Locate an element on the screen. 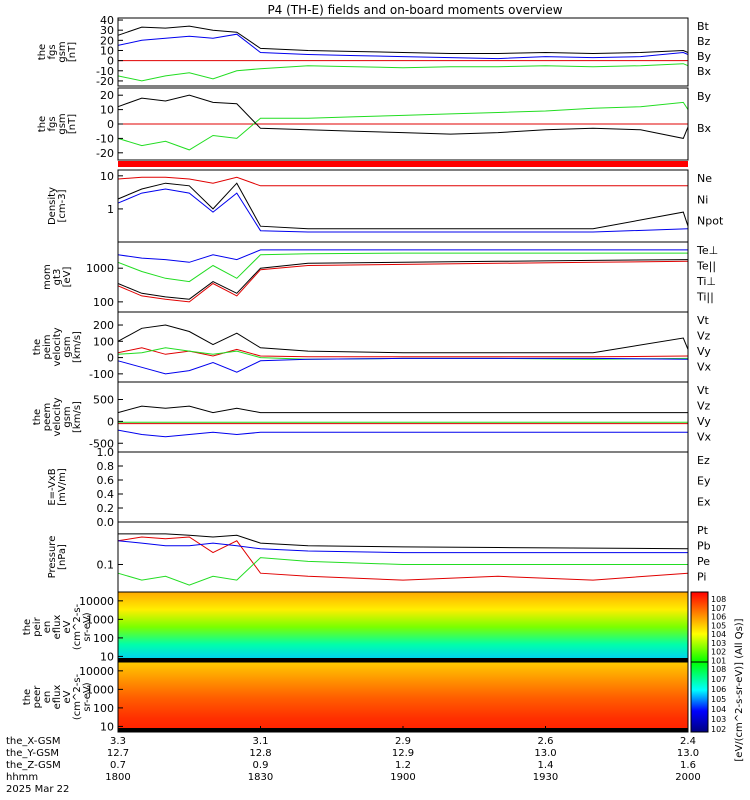 The width and height of the screenshot is (750, 800). mode-bar is located at coordinates (403, 164).